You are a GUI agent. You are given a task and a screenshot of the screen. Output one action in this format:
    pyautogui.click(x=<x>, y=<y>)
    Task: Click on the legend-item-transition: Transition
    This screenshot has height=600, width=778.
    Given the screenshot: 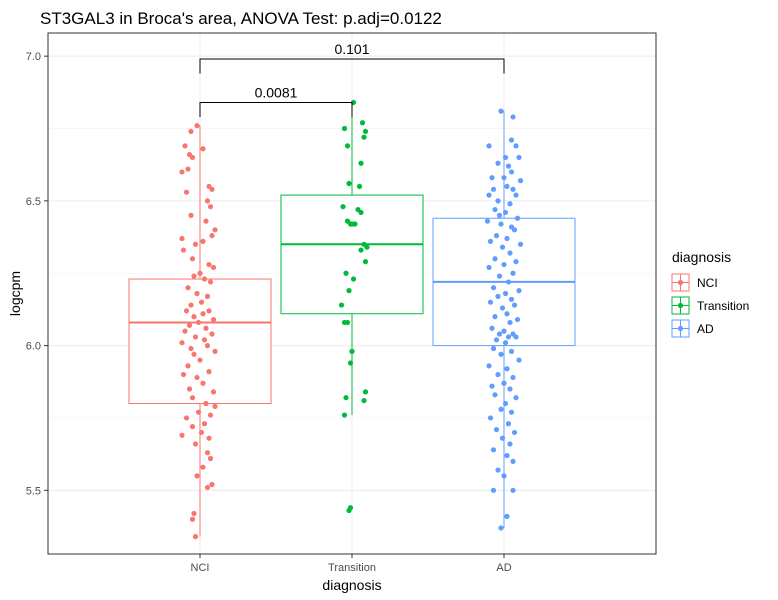 What is the action you would take?
    pyautogui.click(x=710, y=305)
    